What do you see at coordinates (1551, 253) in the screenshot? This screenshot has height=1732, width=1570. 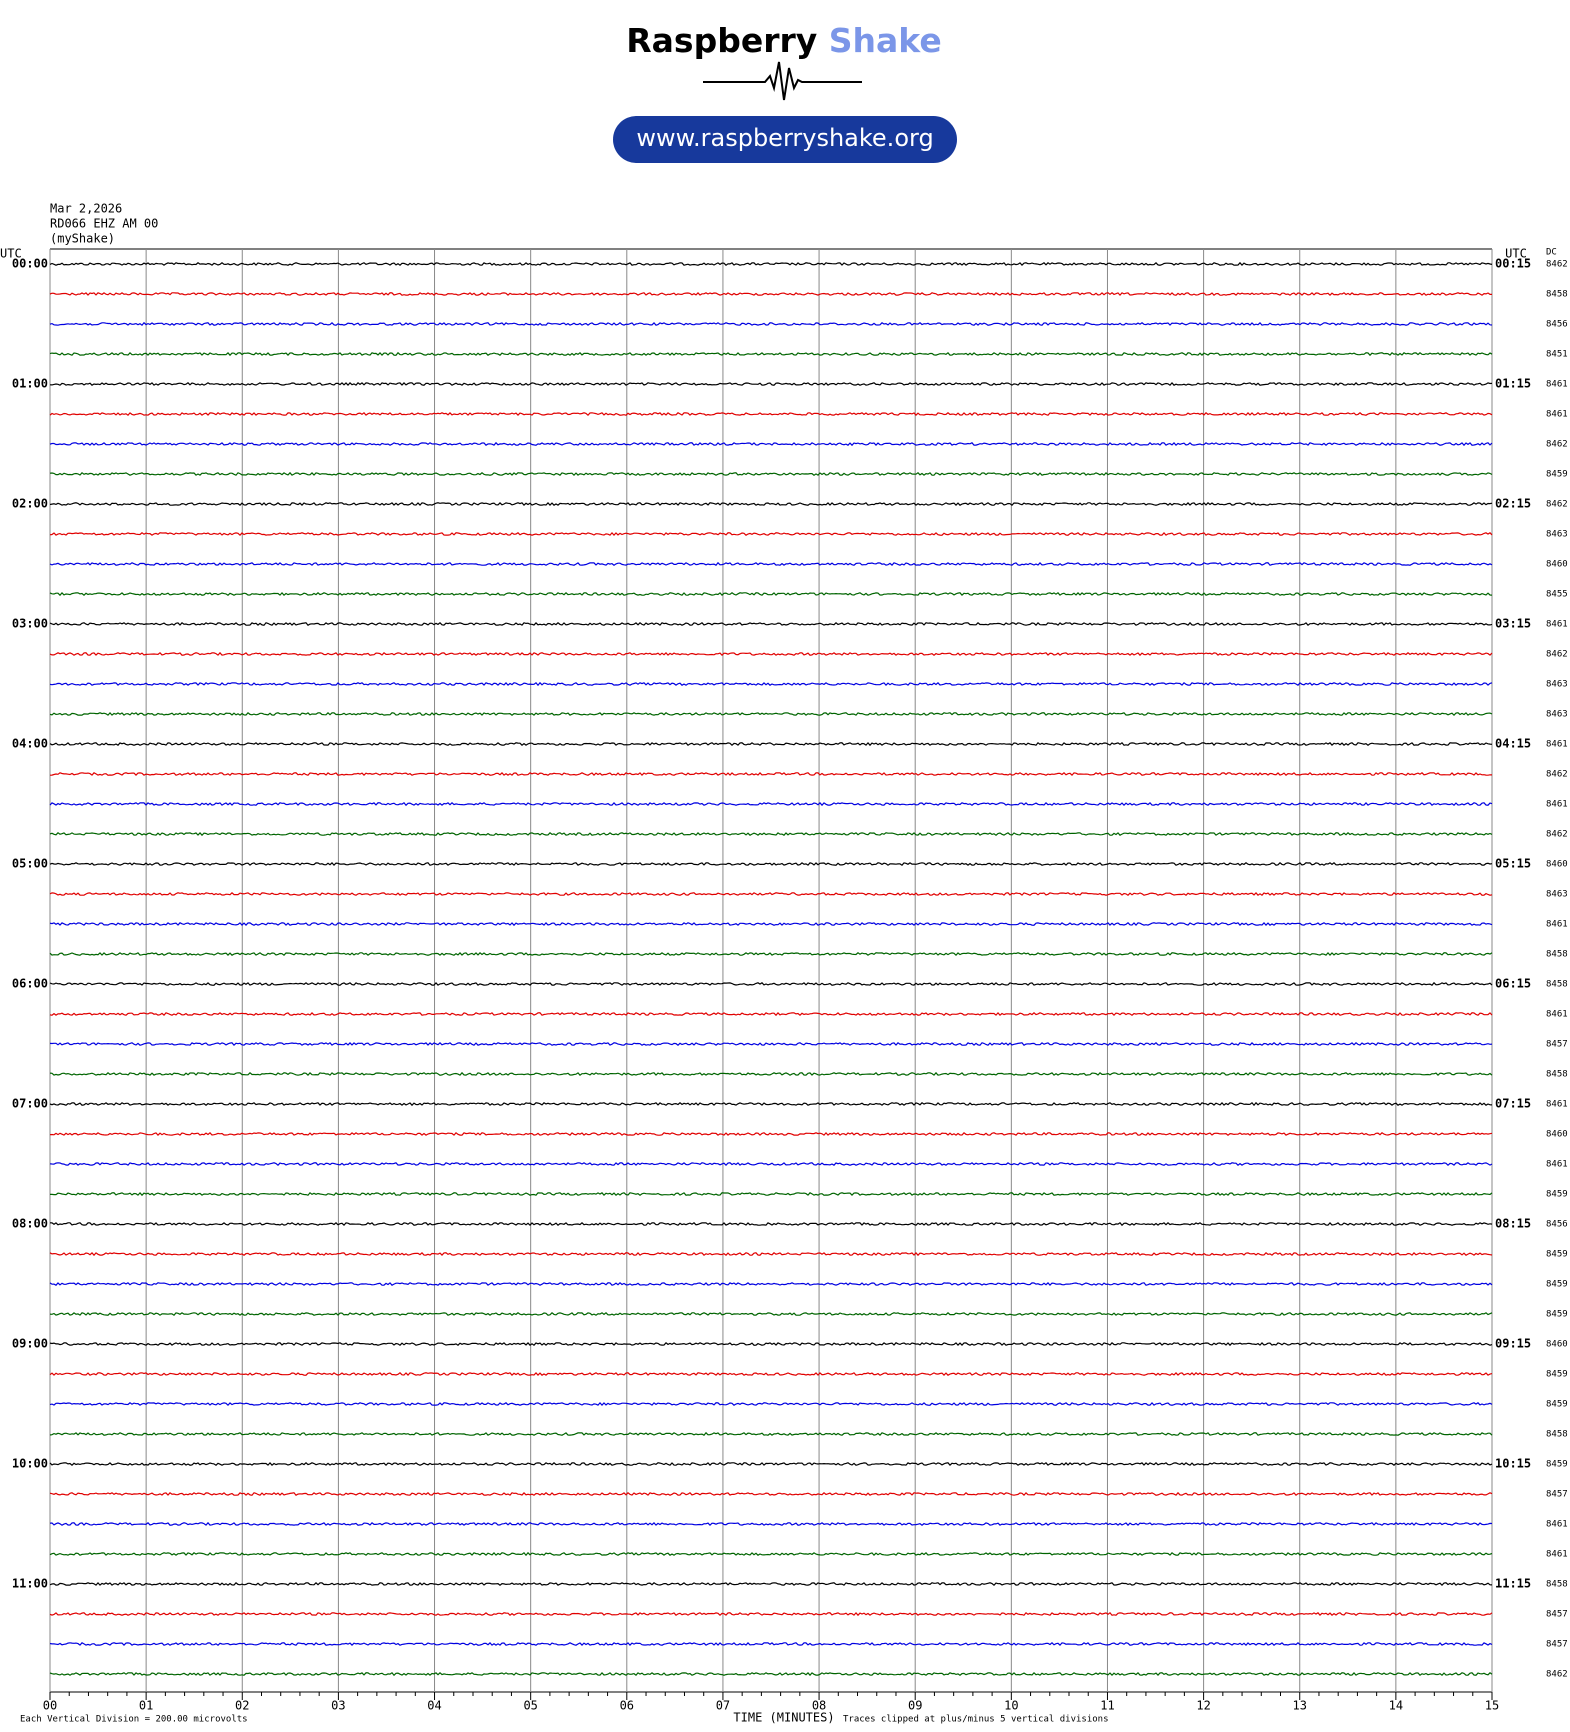 I see `dc-title: DC` at bounding box center [1551, 253].